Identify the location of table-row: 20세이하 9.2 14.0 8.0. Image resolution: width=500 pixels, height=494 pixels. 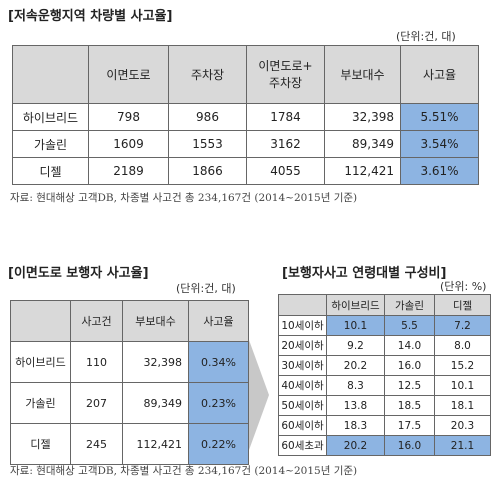
(384, 345).